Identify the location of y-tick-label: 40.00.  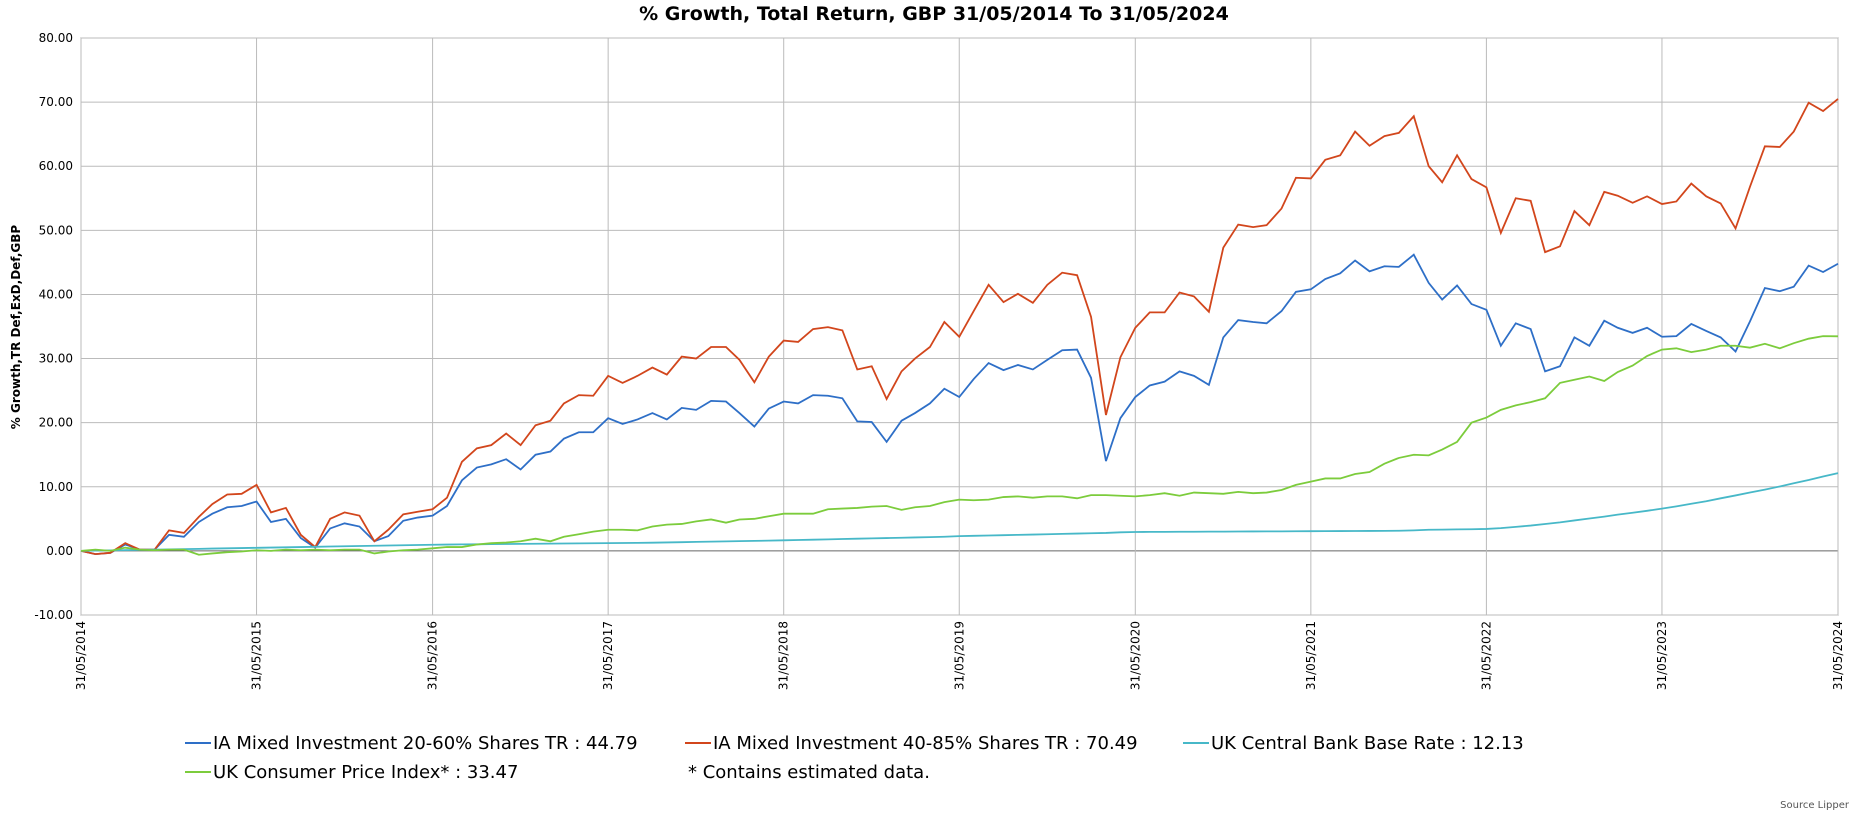
(56, 294).